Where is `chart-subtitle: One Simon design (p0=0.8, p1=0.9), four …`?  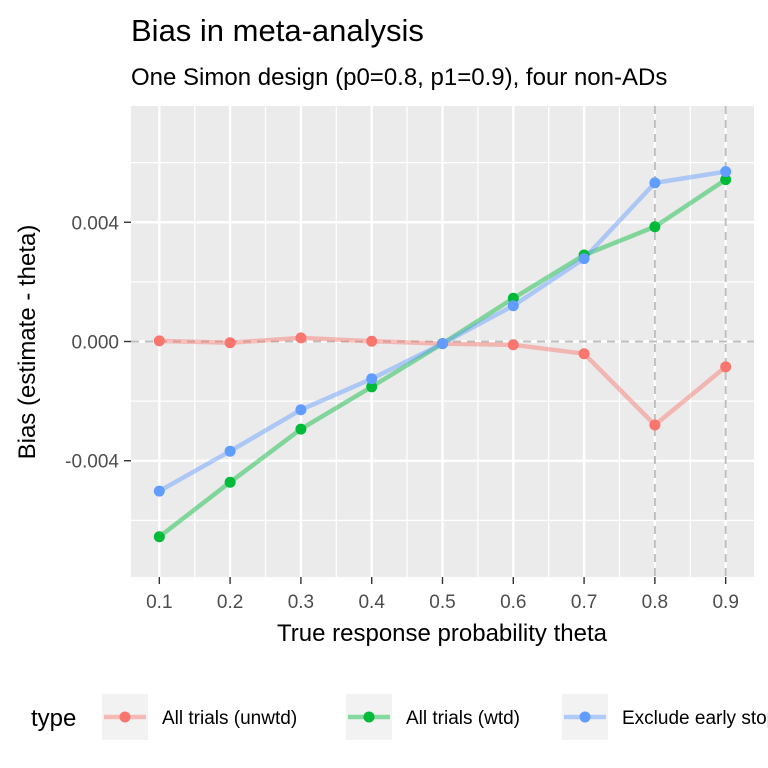 chart-subtitle: One Simon design (p0=0.8, p1=0.9), four … is located at coordinates (399, 77).